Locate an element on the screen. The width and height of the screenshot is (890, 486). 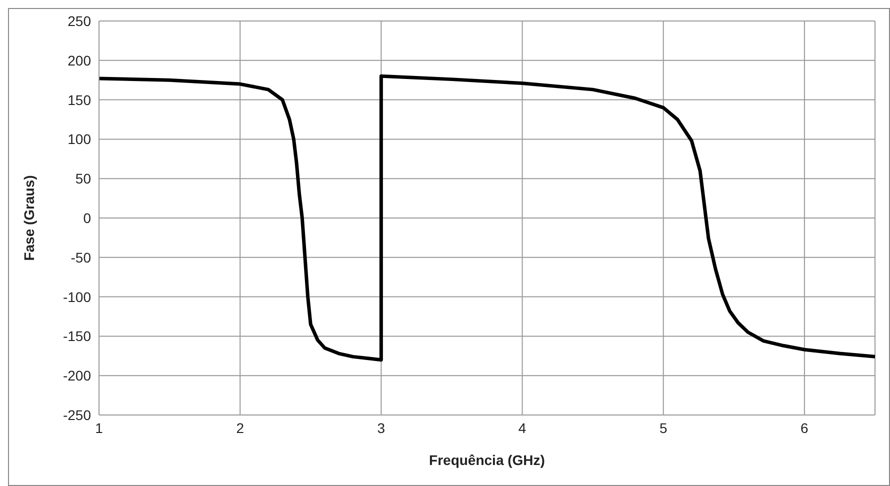
y-tick-label: -100 is located at coordinates (77, 296).